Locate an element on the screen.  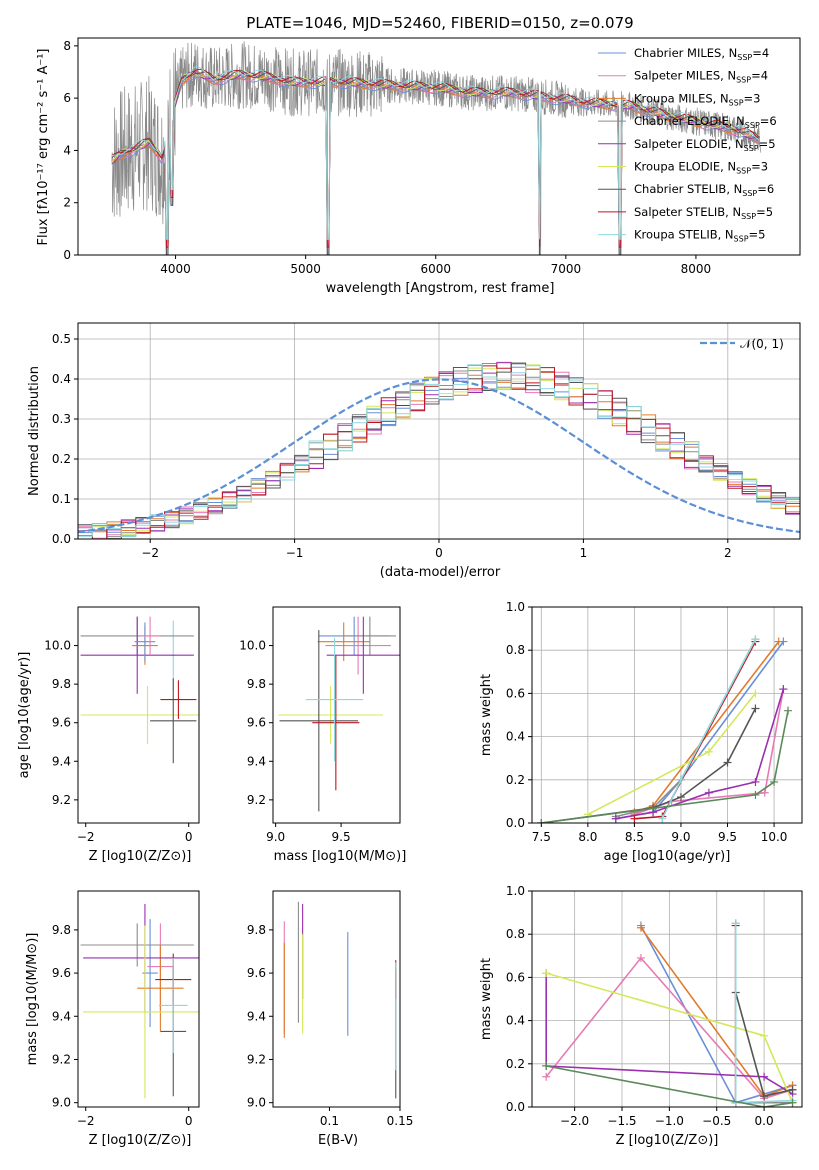
y-axis-label: Flux [fλ10⁻¹⁷ erg cm⁻² s⁻¹ A⁻¹] is located at coordinates (43, 147).